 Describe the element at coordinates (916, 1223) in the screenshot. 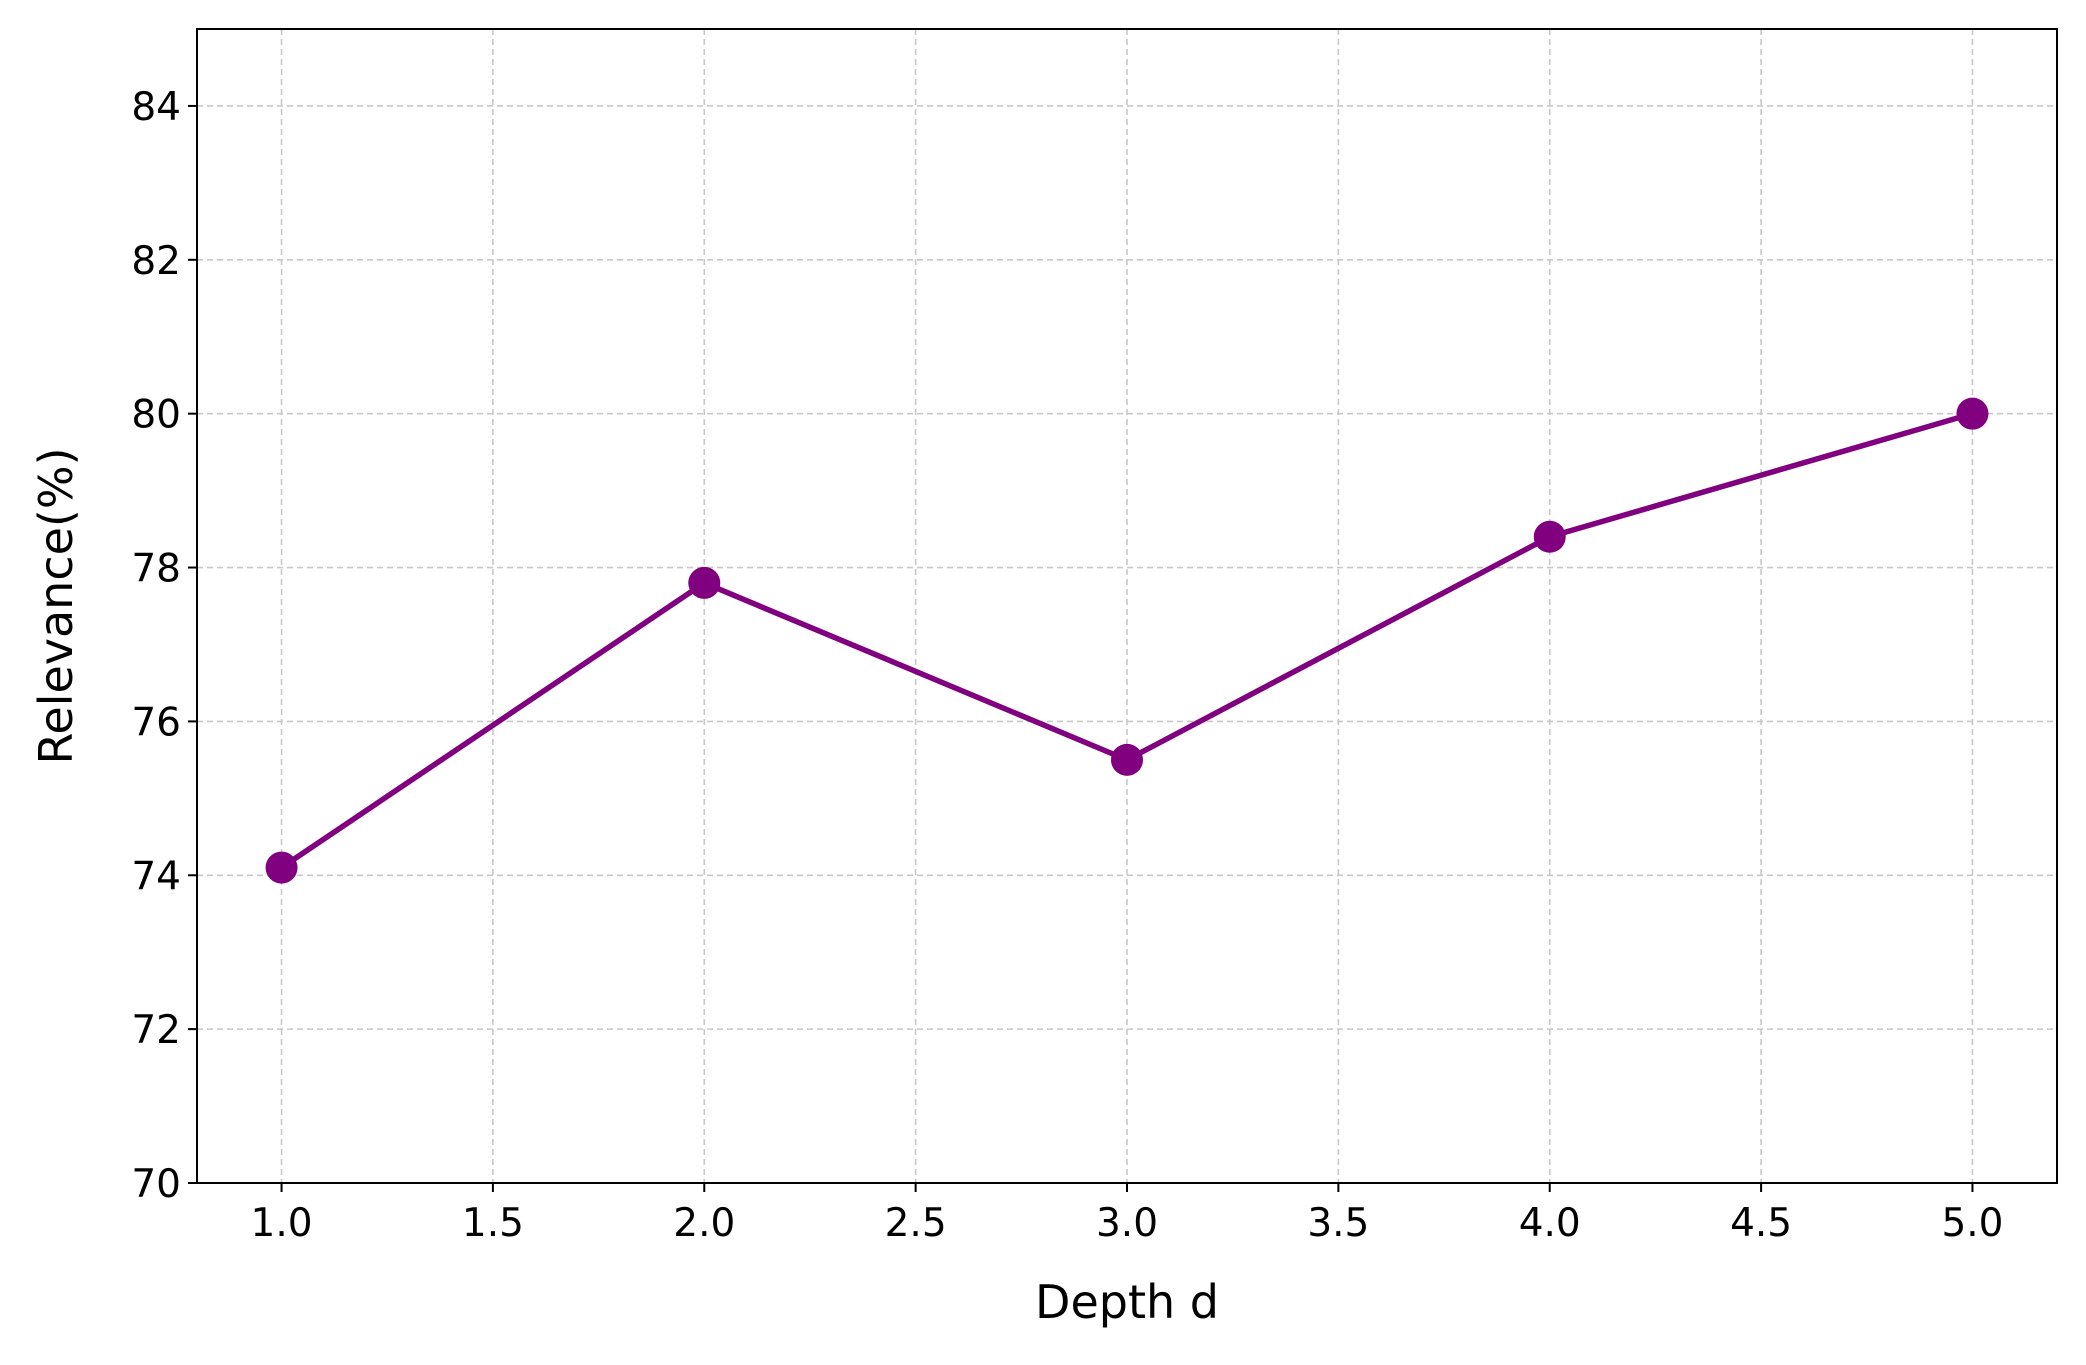

I see `x-tick-label: 2.5` at that location.